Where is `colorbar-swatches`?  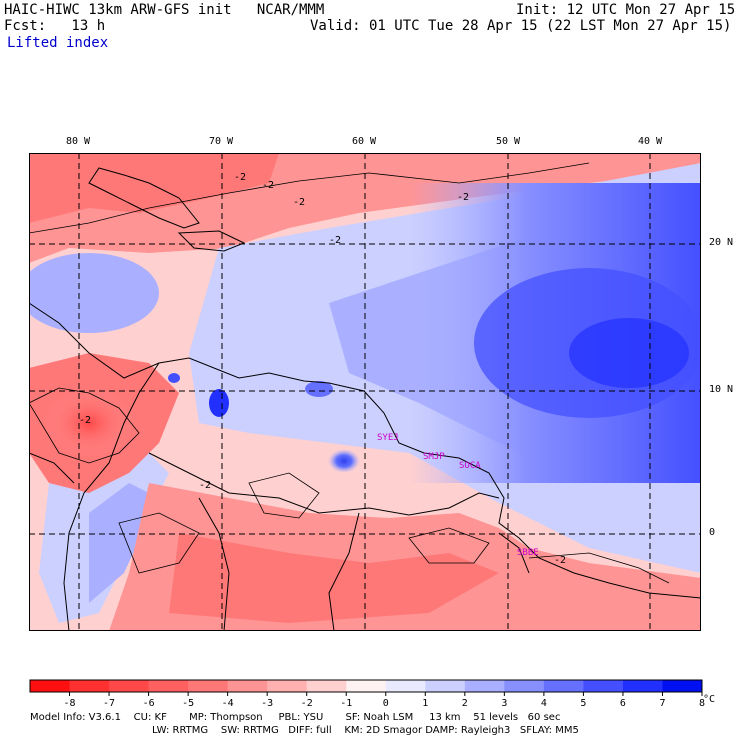 colorbar-swatches is located at coordinates (366, 687).